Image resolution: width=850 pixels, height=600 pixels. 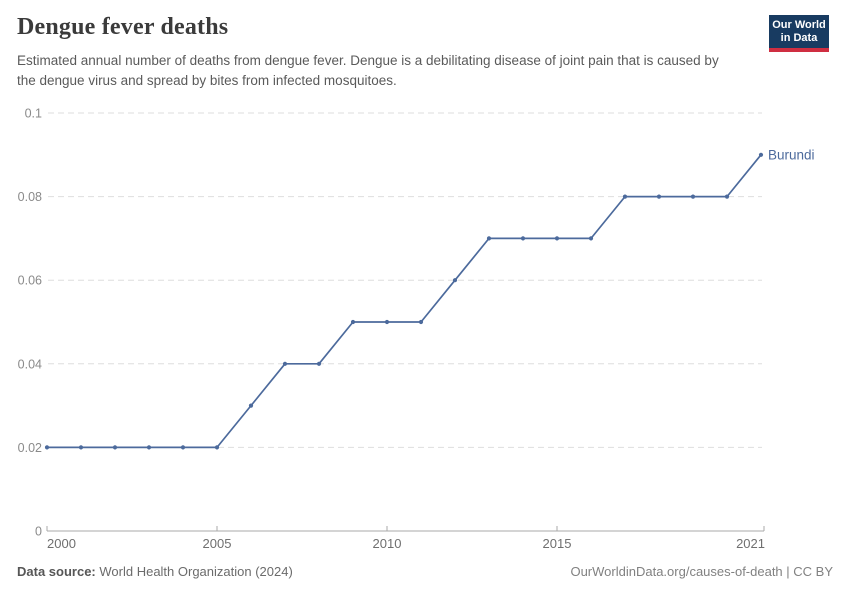 What do you see at coordinates (47, 447) in the screenshot?
I see `data-point-2000` at bounding box center [47, 447].